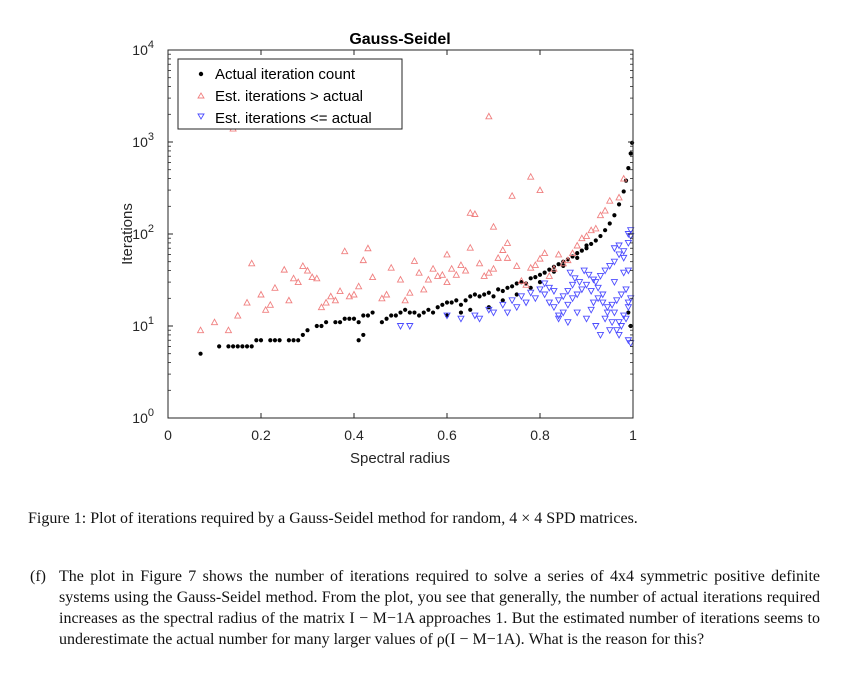 The width and height of the screenshot is (855, 680). What do you see at coordinates (143, 140) in the screenshot?
I see `y-tick-label-3: 103` at bounding box center [143, 140].